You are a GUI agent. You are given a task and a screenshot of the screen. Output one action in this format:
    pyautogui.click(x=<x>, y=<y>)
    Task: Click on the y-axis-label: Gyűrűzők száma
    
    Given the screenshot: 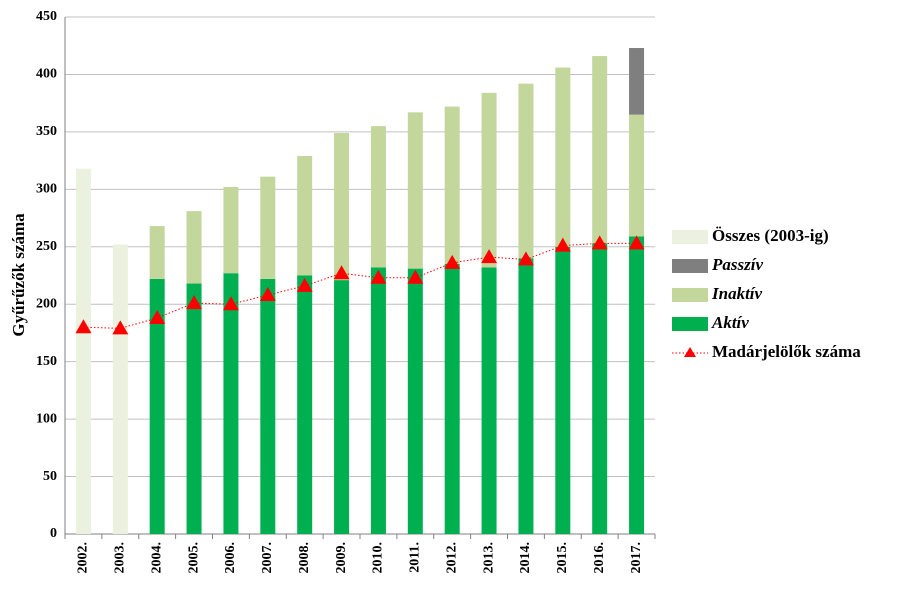 What is the action you would take?
    pyautogui.click(x=18, y=275)
    